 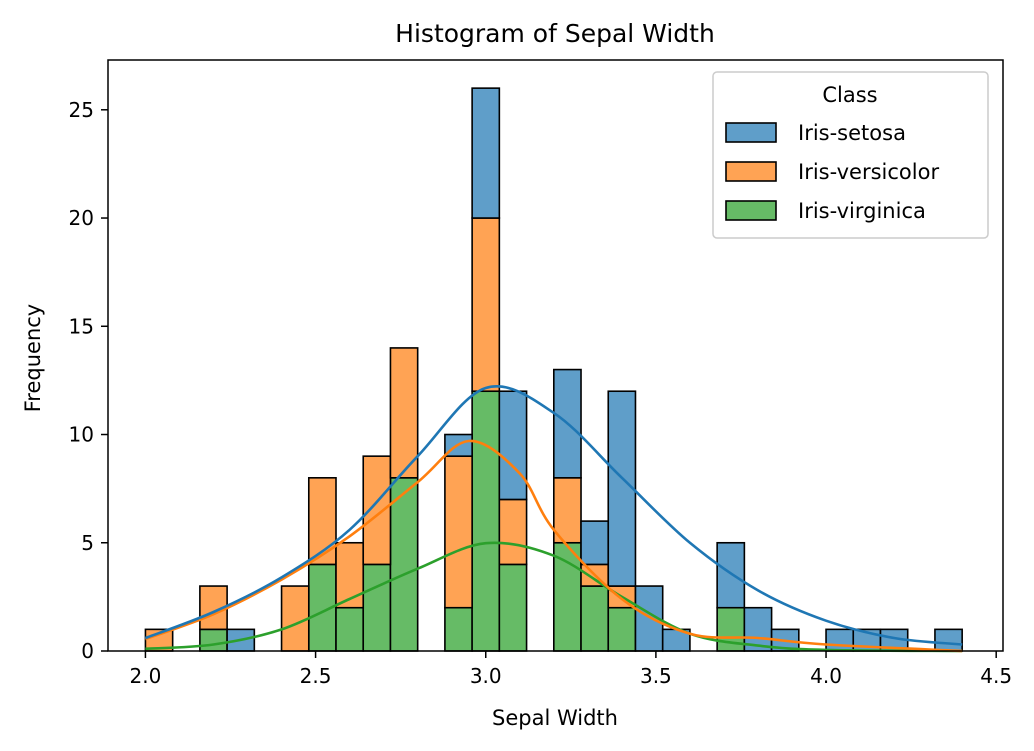 I want to click on legend-box, so click(x=850, y=155).